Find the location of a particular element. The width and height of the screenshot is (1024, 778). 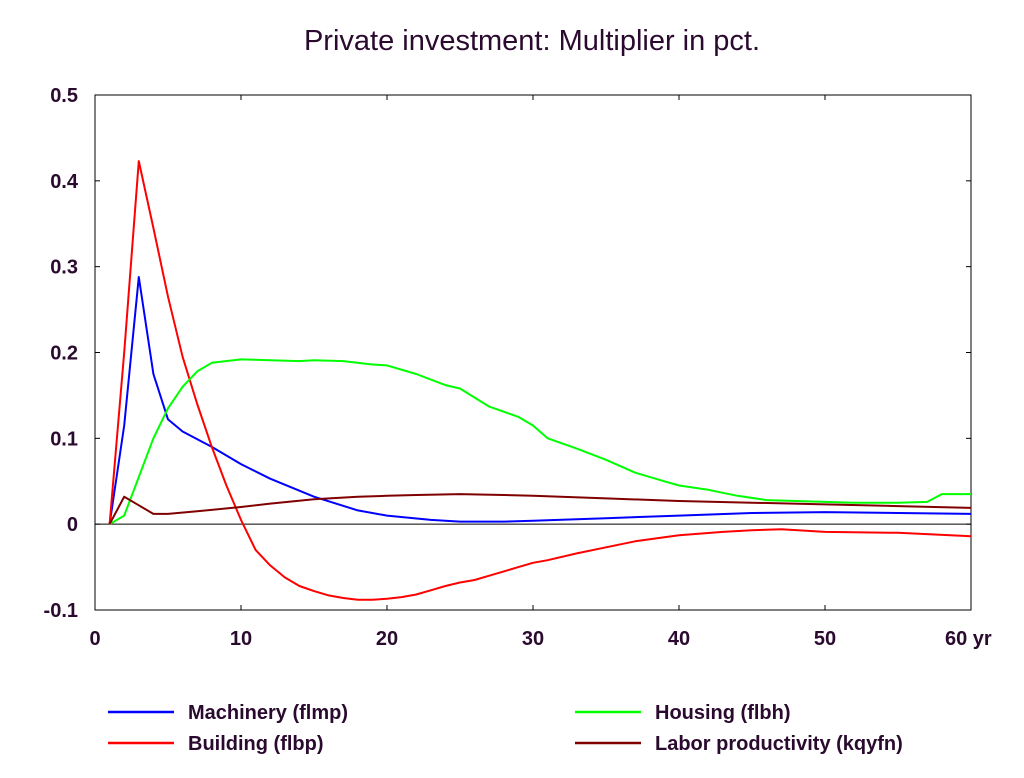

x-tick-label: 30 is located at coordinates (533, 639).